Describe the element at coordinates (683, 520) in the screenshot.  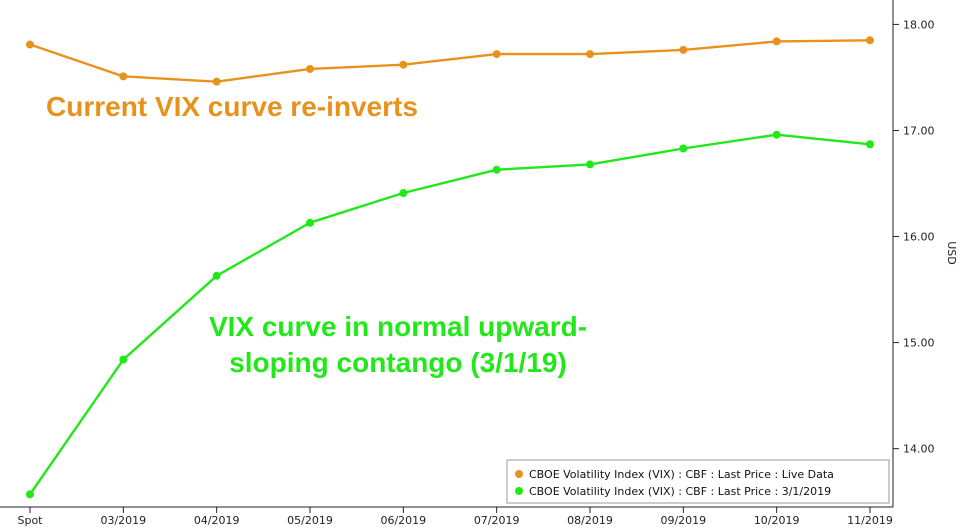
I see `x-tick-label: 09/2019` at that location.